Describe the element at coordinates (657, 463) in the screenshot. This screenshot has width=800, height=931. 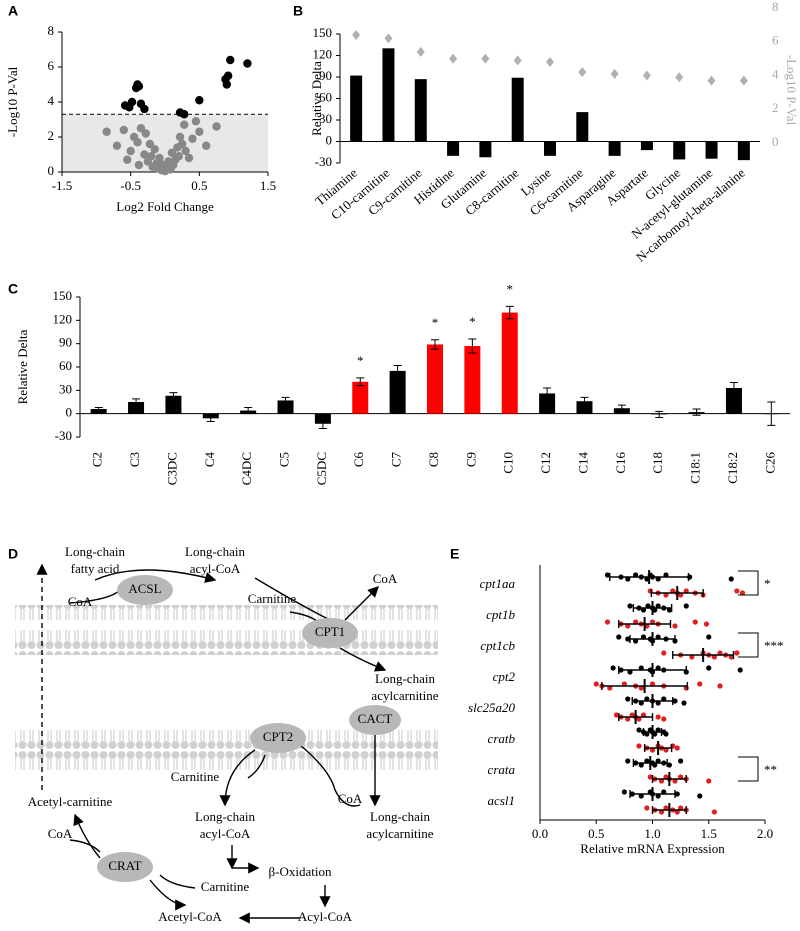
I see `x-tick-label: C18` at that location.